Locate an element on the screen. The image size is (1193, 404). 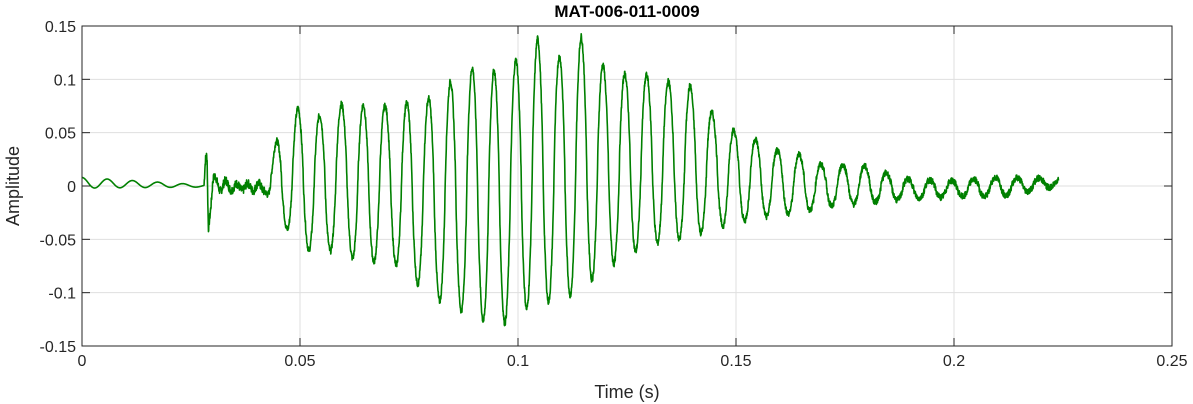
x-tick-label: 0.1 is located at coordinates (518, 361).